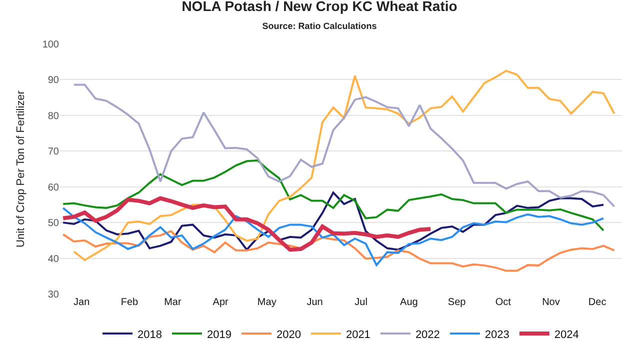  I want to click on y-tick-label: 30, so click(54, 295).